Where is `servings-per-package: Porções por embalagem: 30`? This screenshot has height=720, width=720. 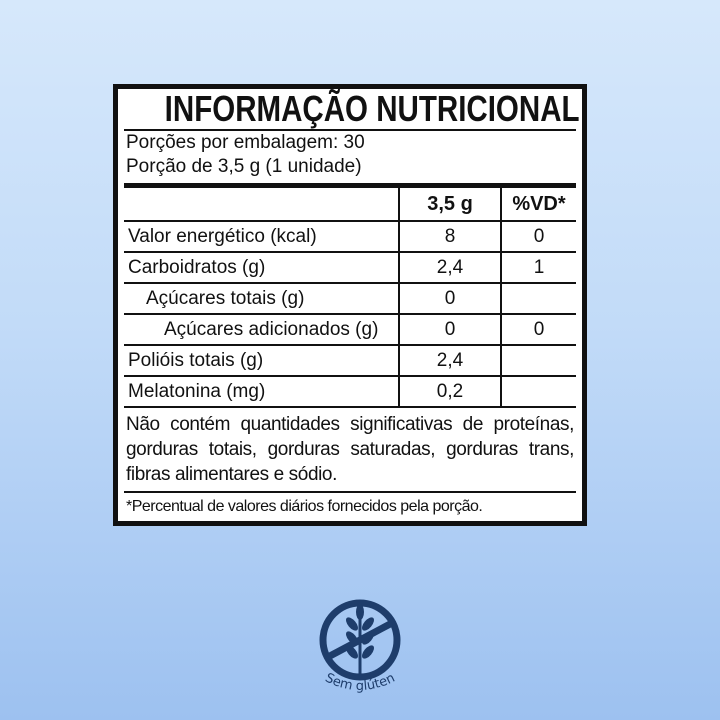
servings-per-package: Porções por embalagem: 30 is located at coordinates (245, 142).